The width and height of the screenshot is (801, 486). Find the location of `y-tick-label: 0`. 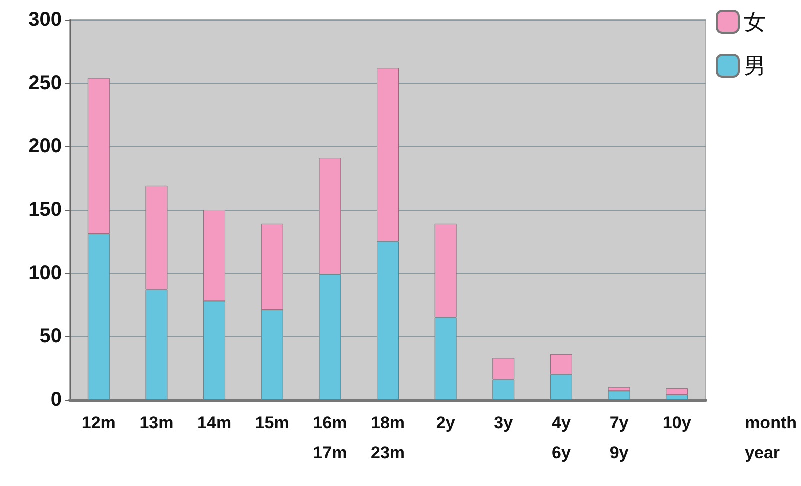

y-tick-label: 0 is located at coordinates (56, 400).